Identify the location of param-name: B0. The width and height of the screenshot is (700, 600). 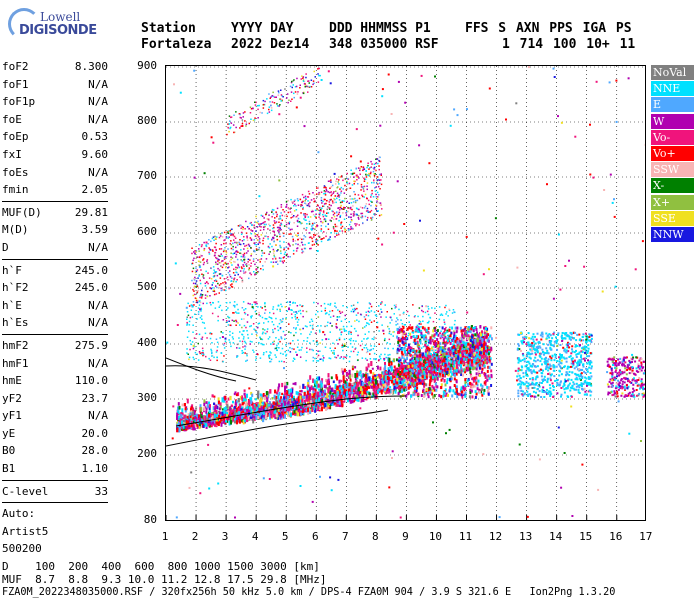
(9, 451).